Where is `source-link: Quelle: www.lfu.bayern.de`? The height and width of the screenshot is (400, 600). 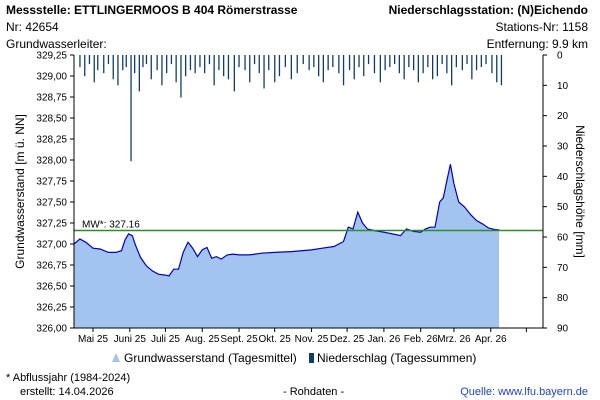 source-link: Quelle: www.lfu.bayern.de is located at coordinates (524, 392).